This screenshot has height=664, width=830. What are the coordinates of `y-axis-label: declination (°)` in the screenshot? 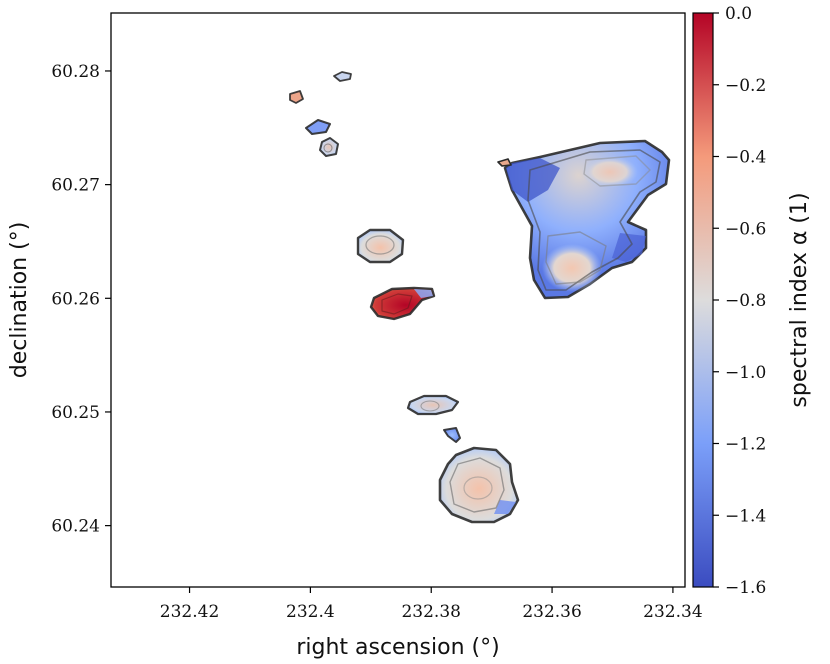 It's located at (19, 300).